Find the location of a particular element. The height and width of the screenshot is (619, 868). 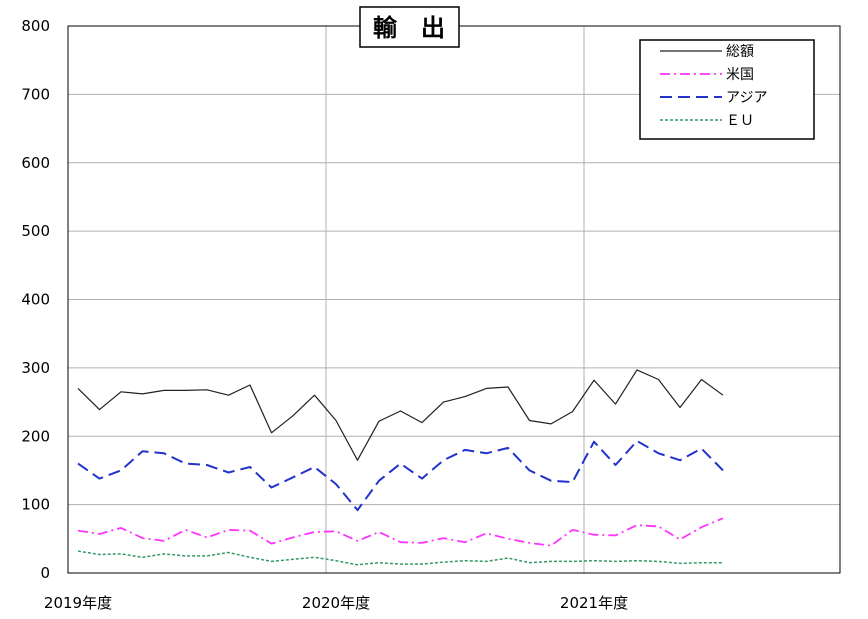

y-tick-label: 300 is located at coordinates (35, 368).